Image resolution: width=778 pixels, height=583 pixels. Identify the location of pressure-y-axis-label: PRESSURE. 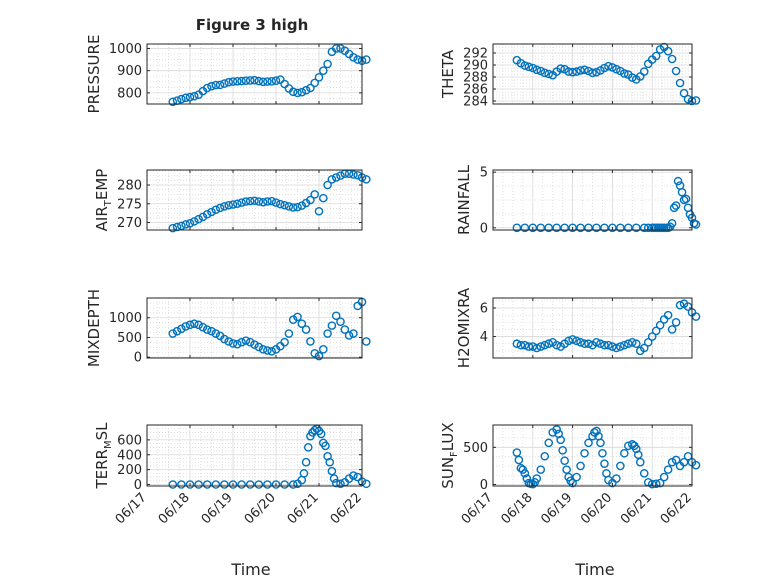
(94, 74).